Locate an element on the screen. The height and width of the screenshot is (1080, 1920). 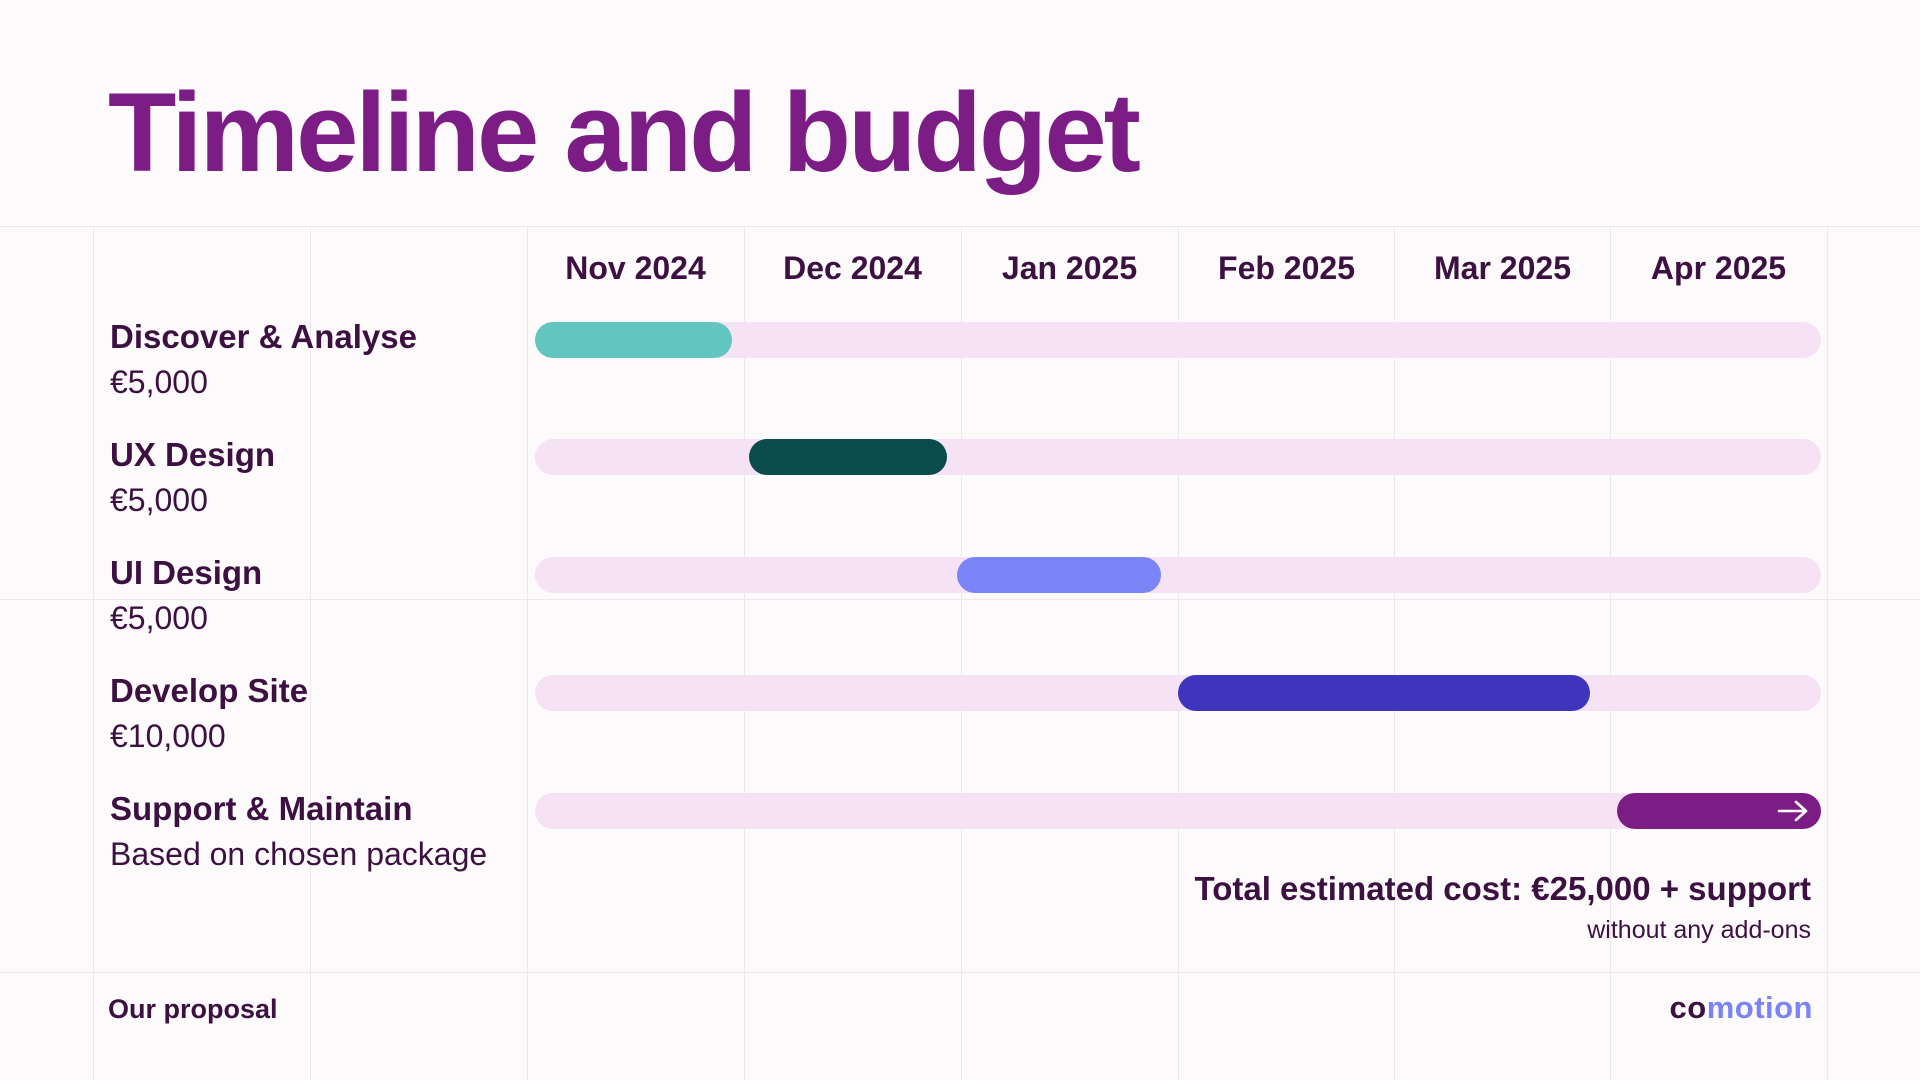
month-label: Dec 2024 is located at coordinates (852, 268).